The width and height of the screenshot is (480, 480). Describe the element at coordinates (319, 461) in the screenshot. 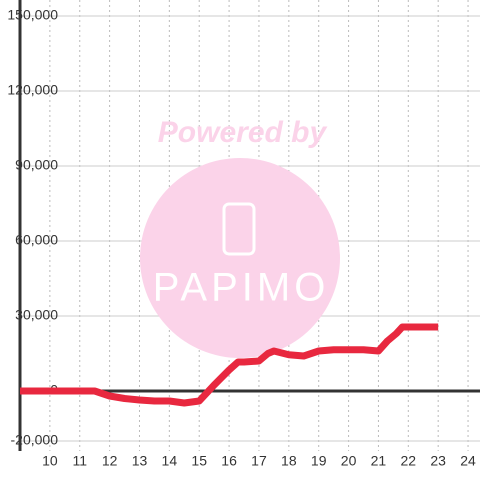

I see `x-tick-label: 19` at that location.